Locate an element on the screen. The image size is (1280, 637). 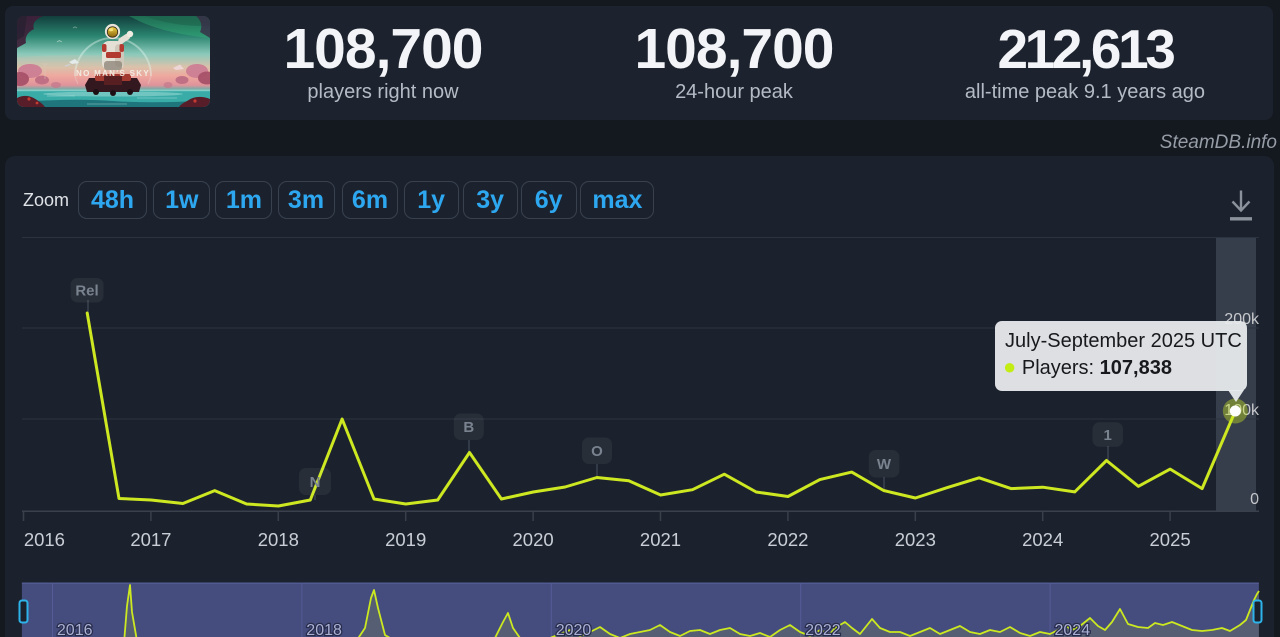
svg-text: O is located at coordinates (597, 451).